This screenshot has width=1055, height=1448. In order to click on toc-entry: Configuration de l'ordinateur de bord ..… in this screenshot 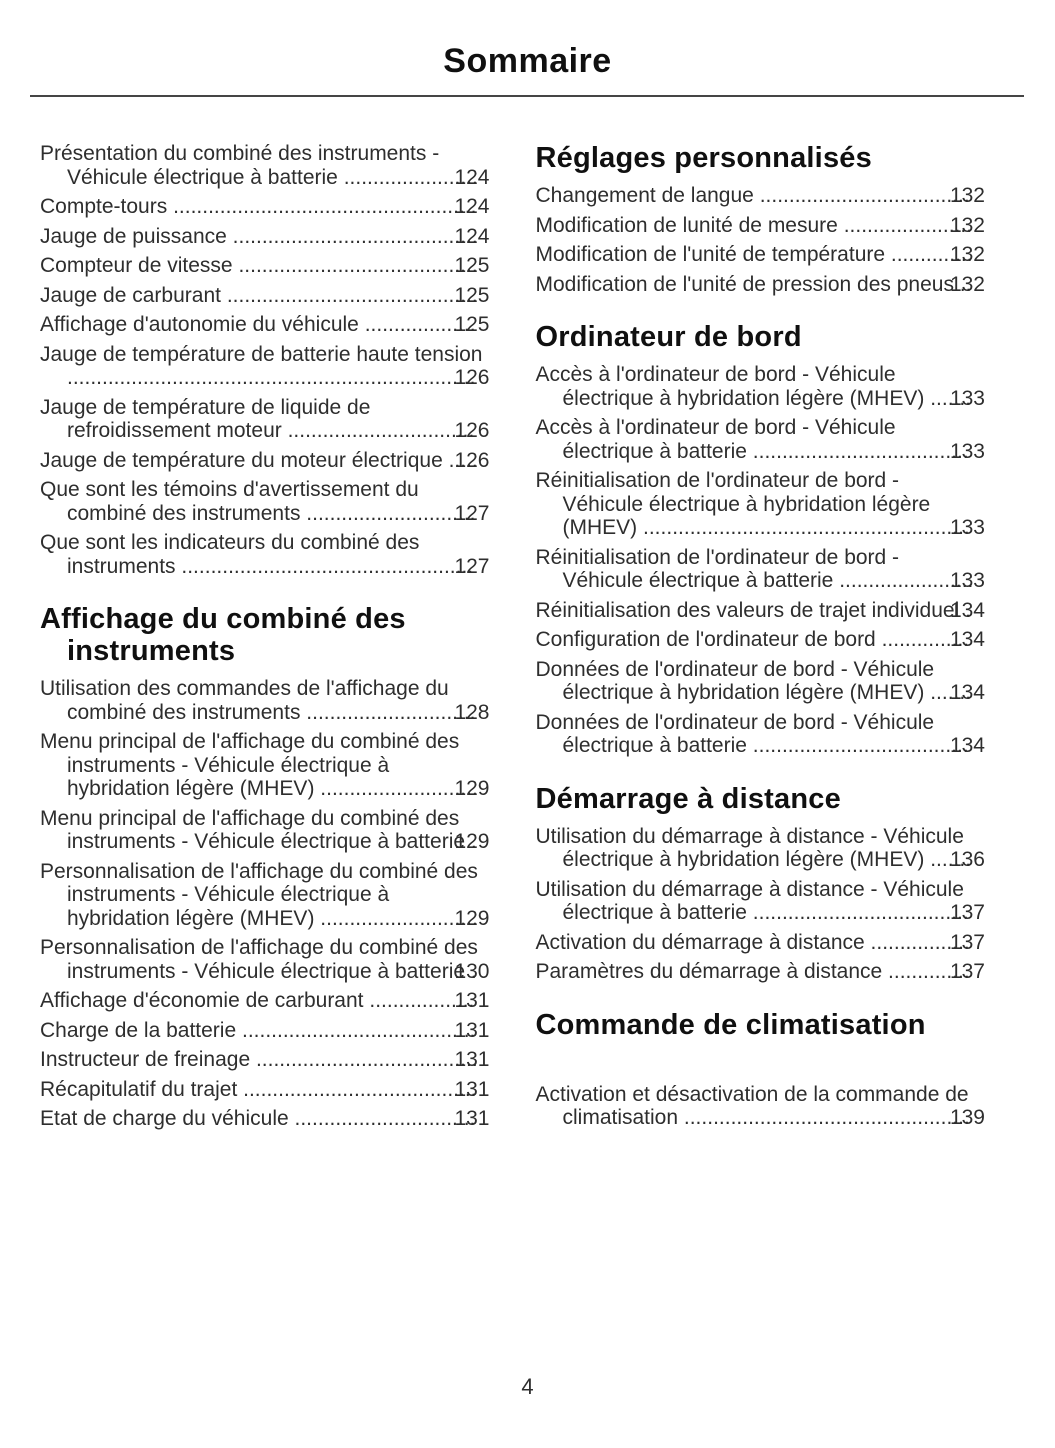, I will do `click(761, 640)`.